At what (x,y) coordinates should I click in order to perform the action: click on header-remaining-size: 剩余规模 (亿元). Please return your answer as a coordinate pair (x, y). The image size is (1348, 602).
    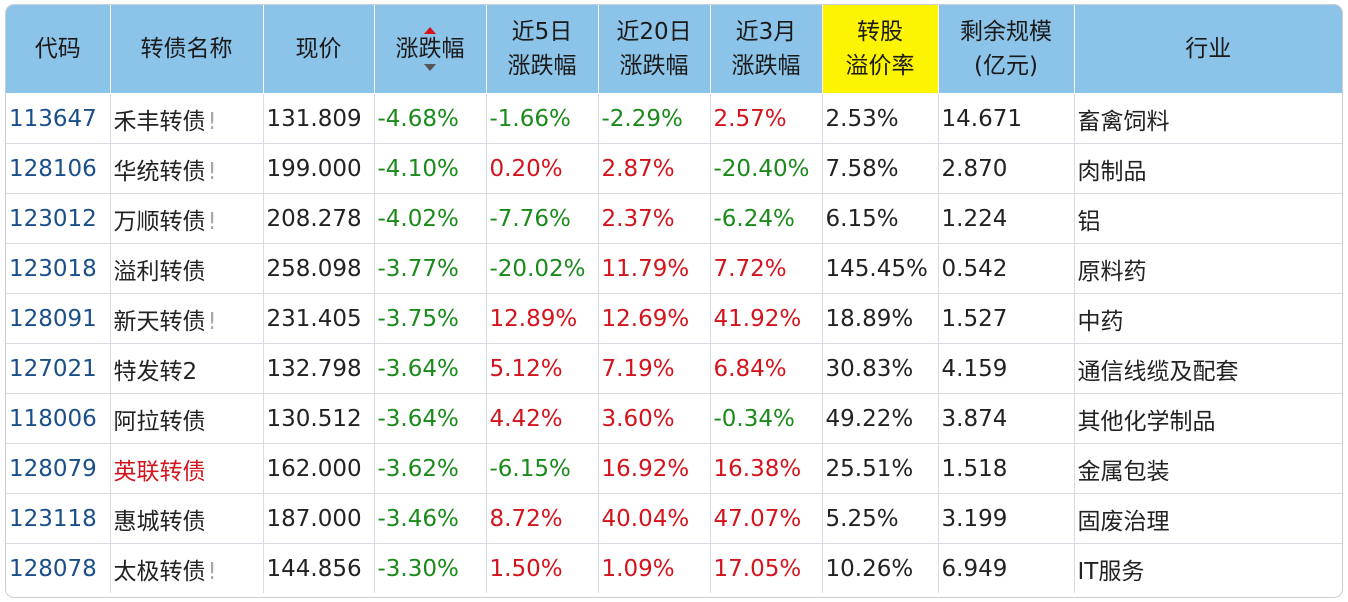
    Looking at the image, I should click on (1006, 49).